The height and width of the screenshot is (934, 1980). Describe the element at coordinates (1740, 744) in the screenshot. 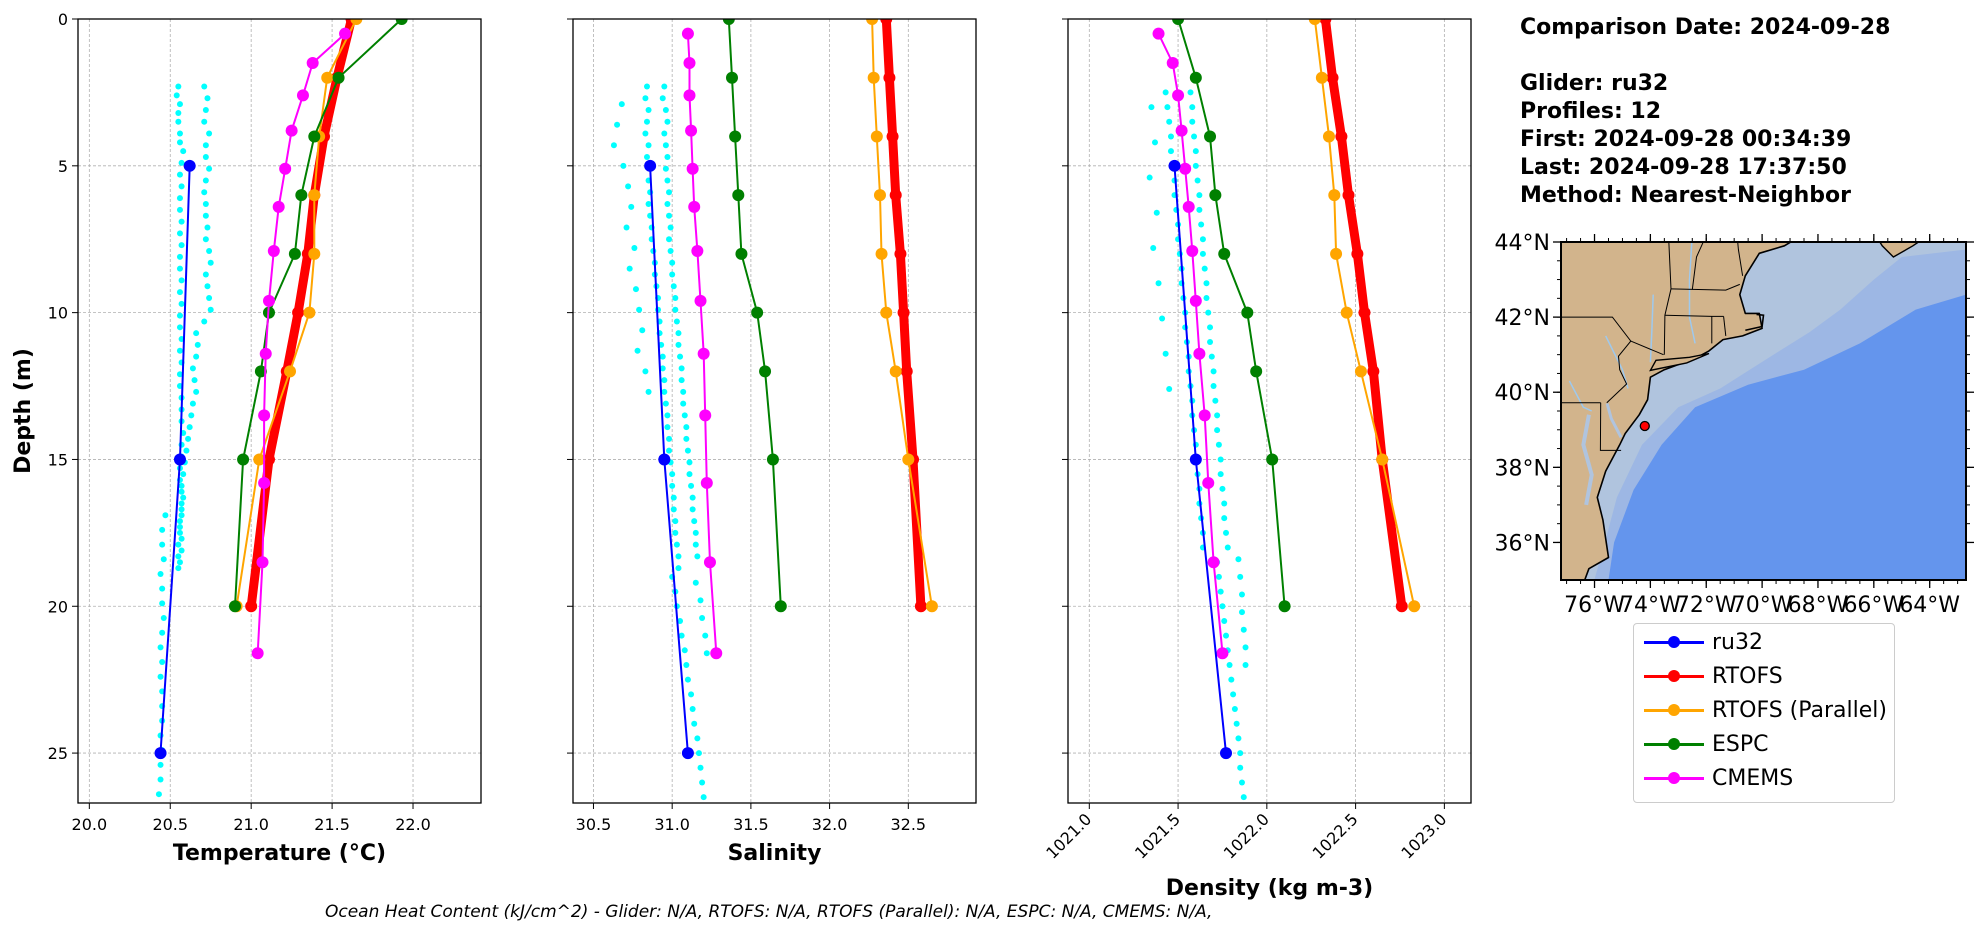

I see `legend-label: ESPC` at that location.